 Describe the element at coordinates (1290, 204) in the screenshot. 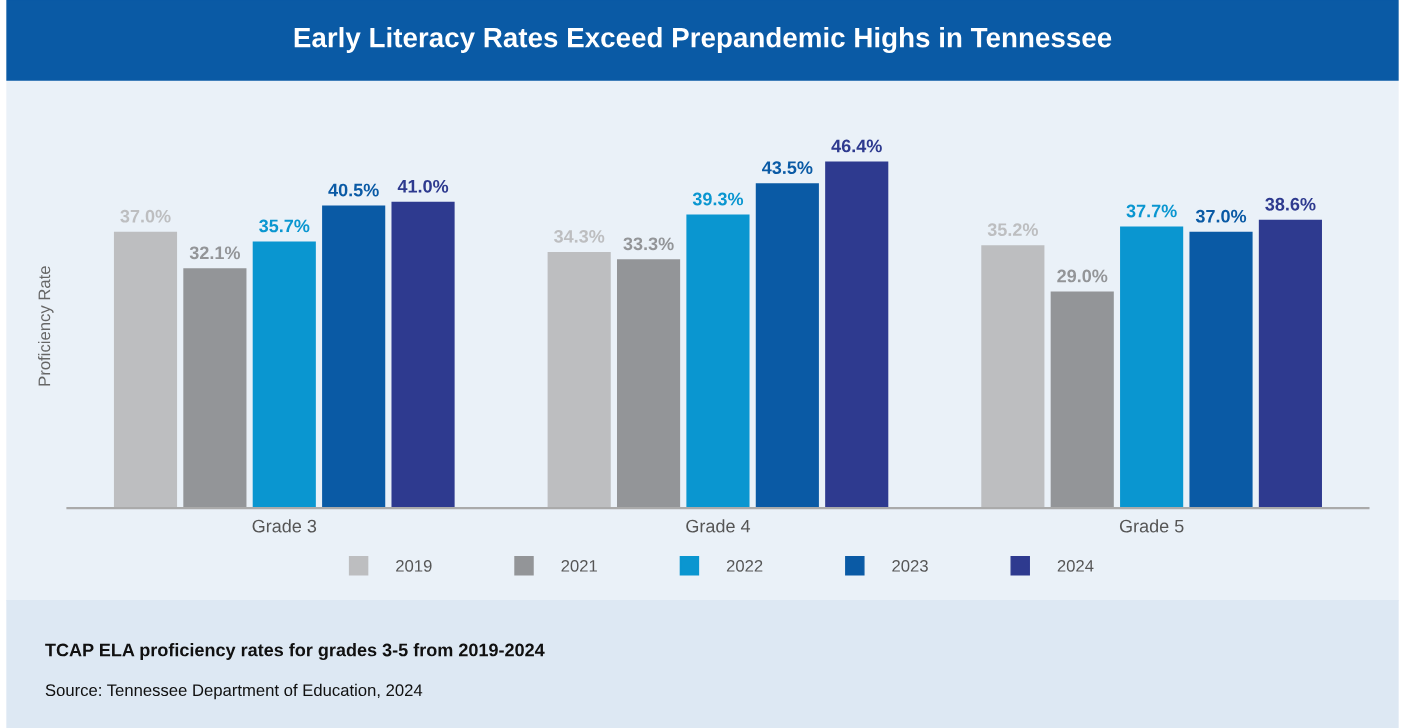

I see `data-label: 38.6%` at that location.